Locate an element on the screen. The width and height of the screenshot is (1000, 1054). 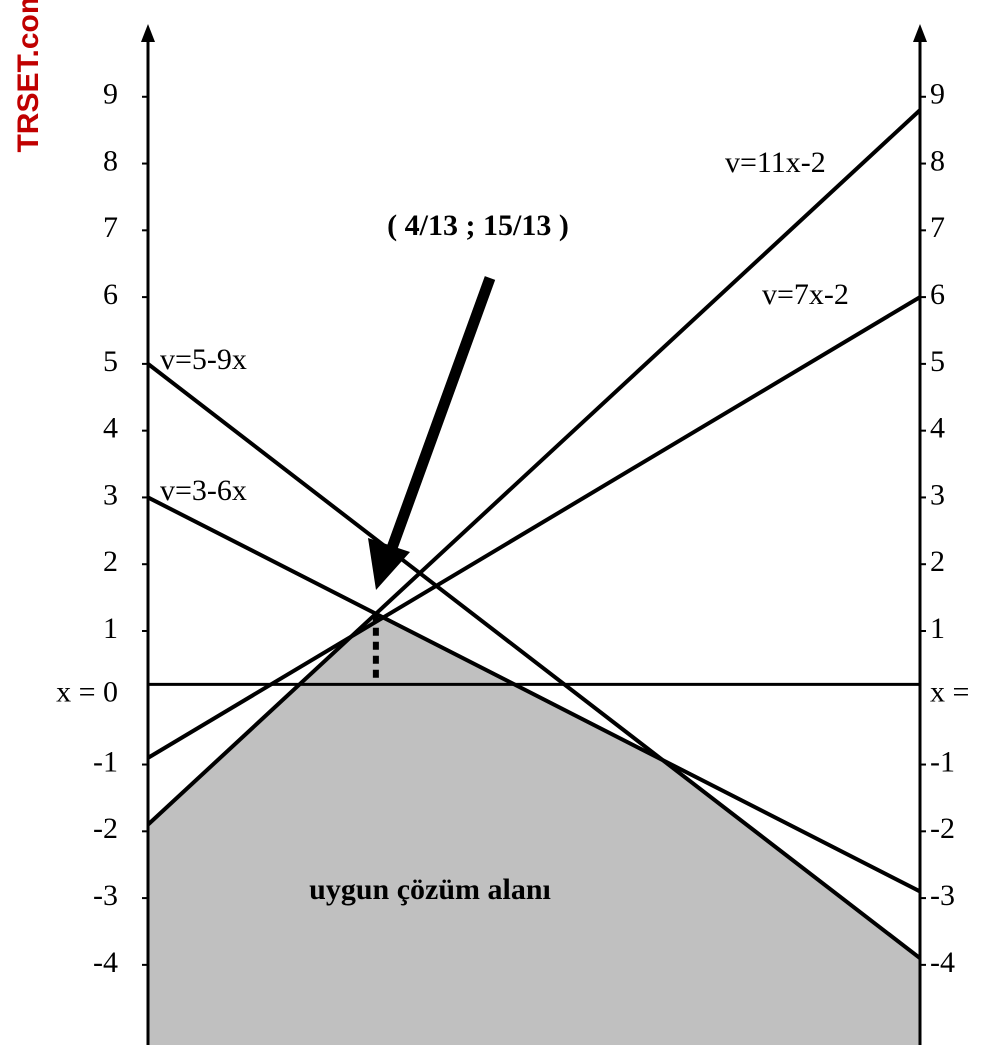
reference-label: x = 0 is located at coordinates (87, 691).